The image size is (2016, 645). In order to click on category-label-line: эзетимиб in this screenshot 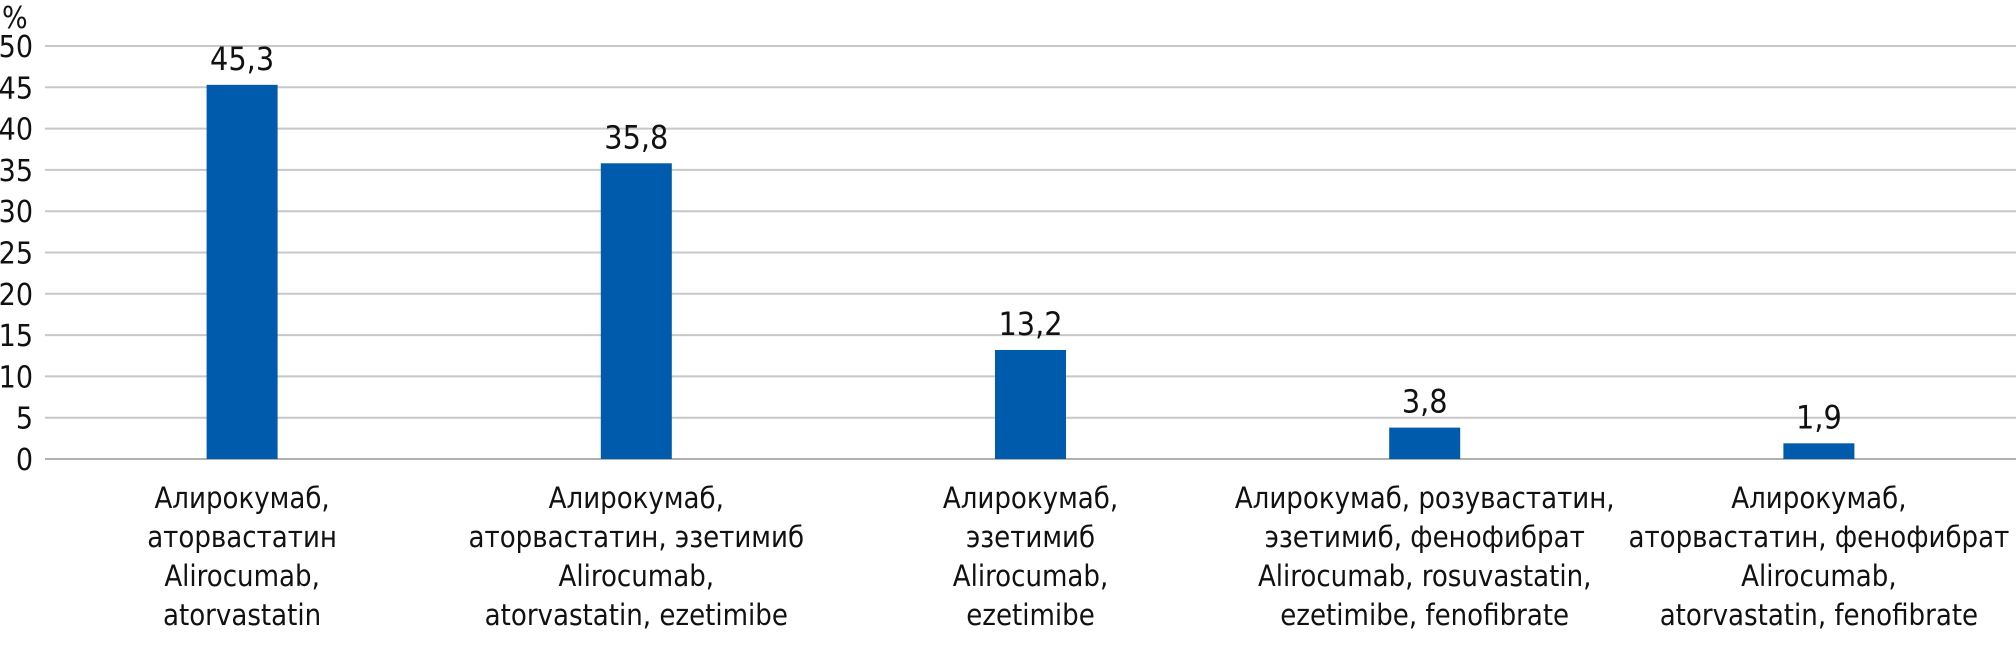, I will do `click(1030, 537)`.